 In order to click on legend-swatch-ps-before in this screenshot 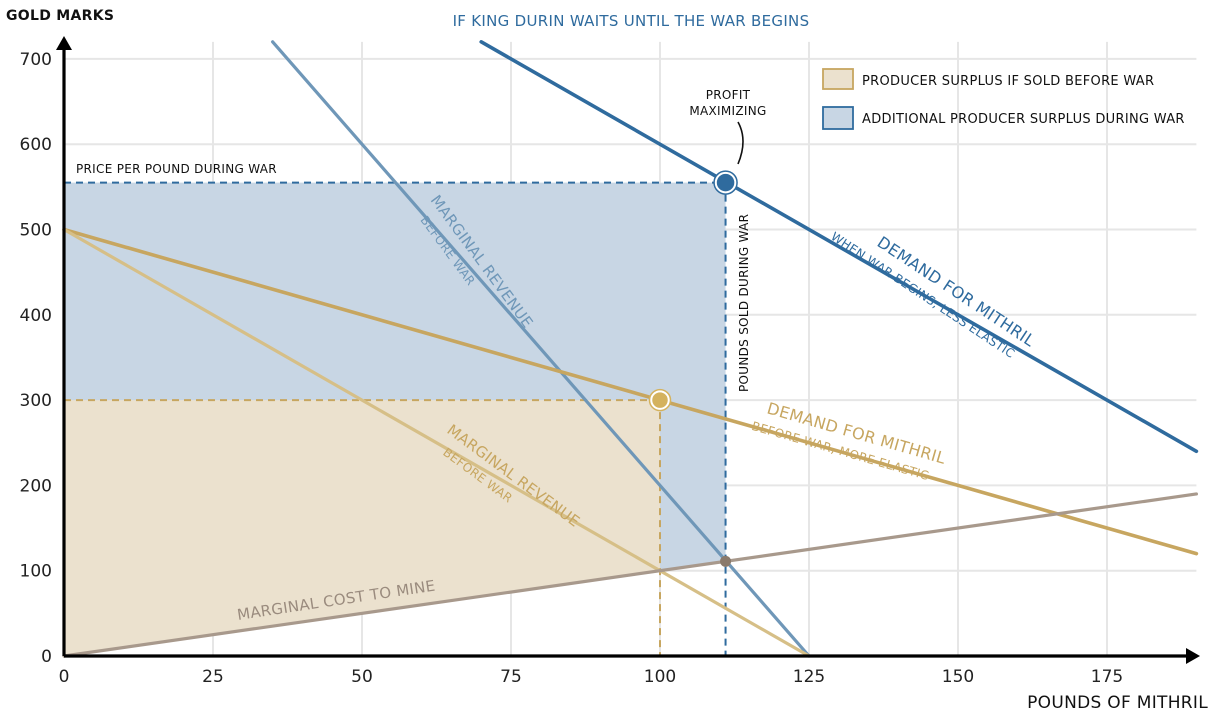, I will do `click(838, 79)`.